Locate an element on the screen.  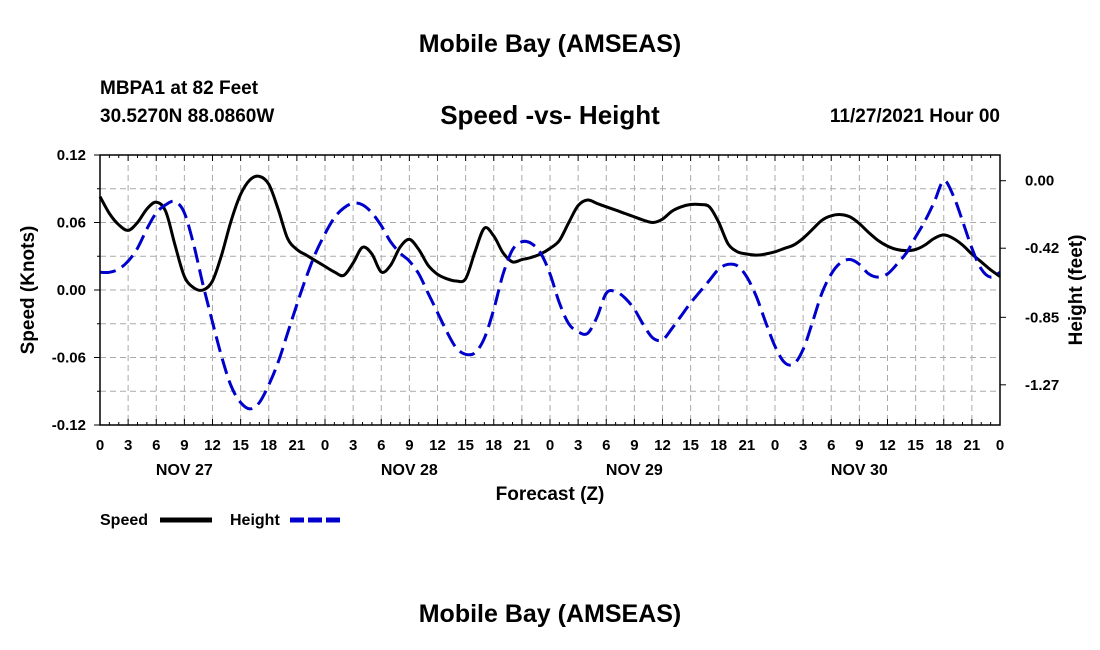
speed-series-line is located at coordinates (549, 233).